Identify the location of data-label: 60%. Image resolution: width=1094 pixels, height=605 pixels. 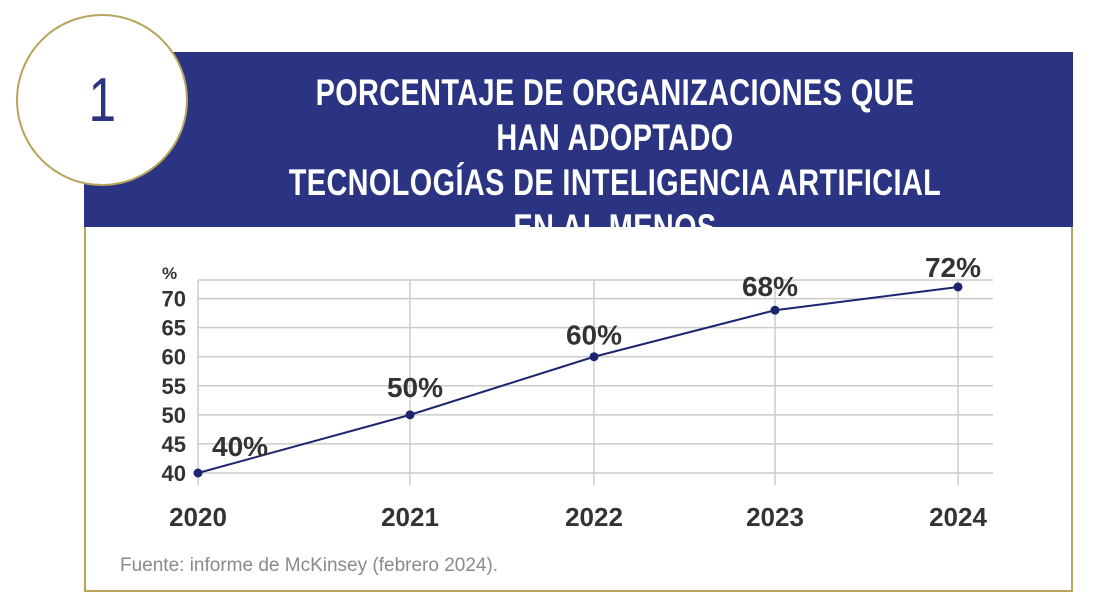
(594, 335).